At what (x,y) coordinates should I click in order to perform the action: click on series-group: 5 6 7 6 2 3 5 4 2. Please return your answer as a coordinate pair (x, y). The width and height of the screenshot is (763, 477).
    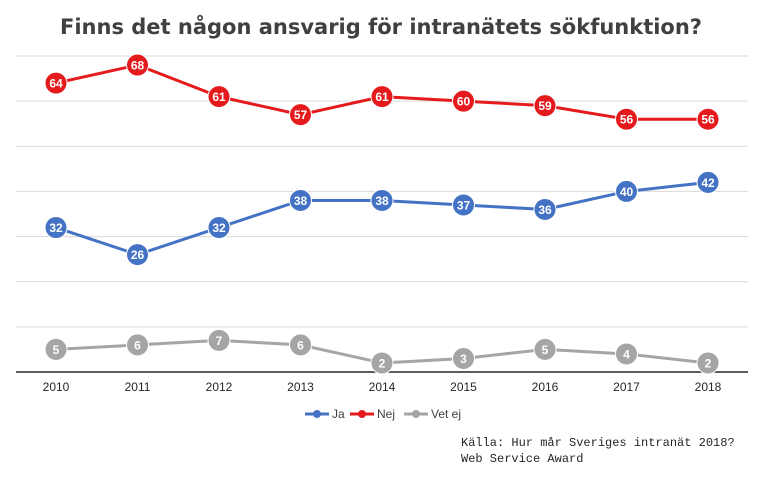
    Looking at the image, I should click on (382, 351).